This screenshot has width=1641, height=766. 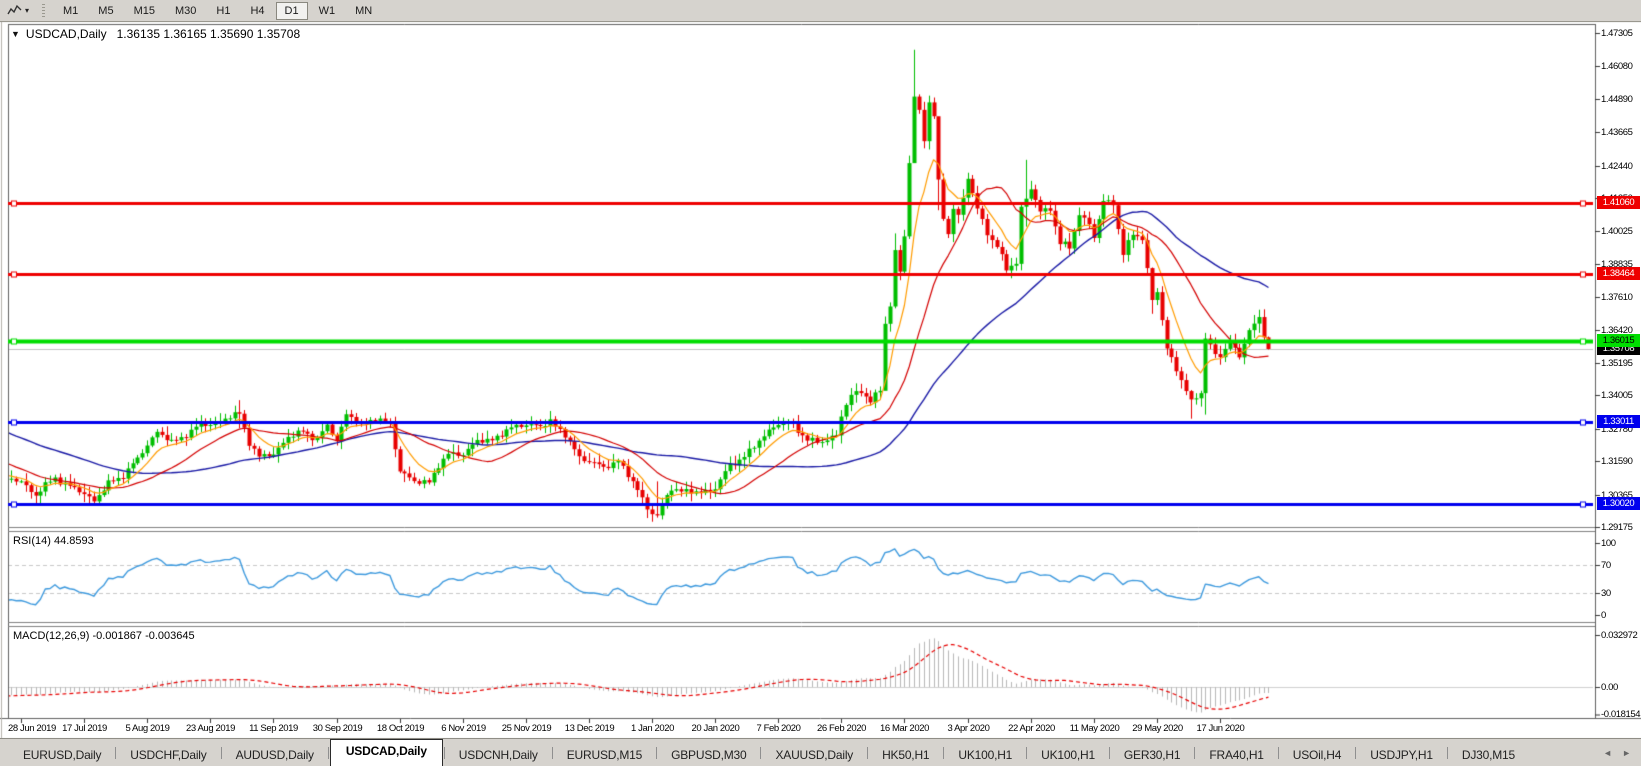 What do you see at coordinates (1617, 429) in the screenshot?
I see `price-axis-tick: 1.32780` at bounding box center [1617, 429].